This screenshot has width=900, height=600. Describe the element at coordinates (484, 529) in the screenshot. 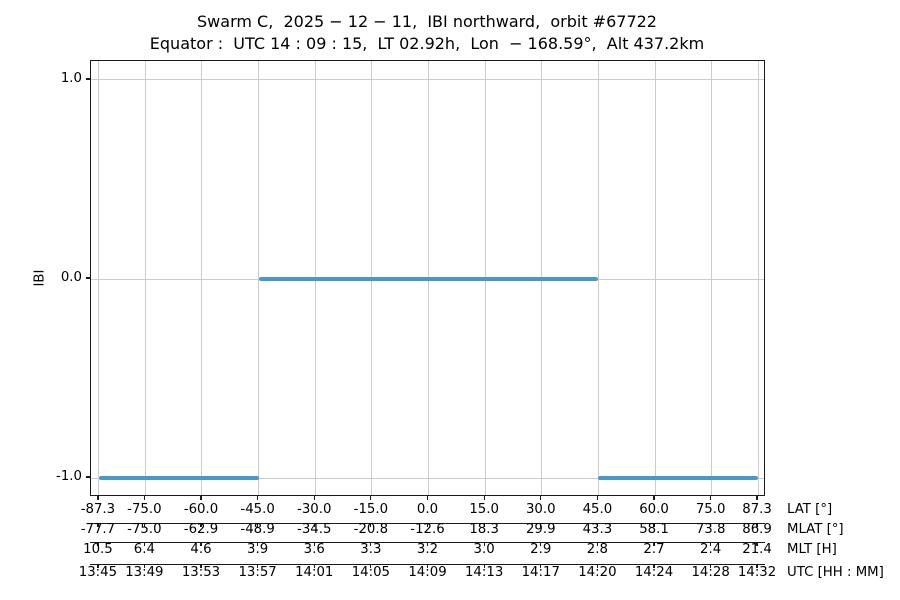

I see `x-tick-label: 18.3` at that location.